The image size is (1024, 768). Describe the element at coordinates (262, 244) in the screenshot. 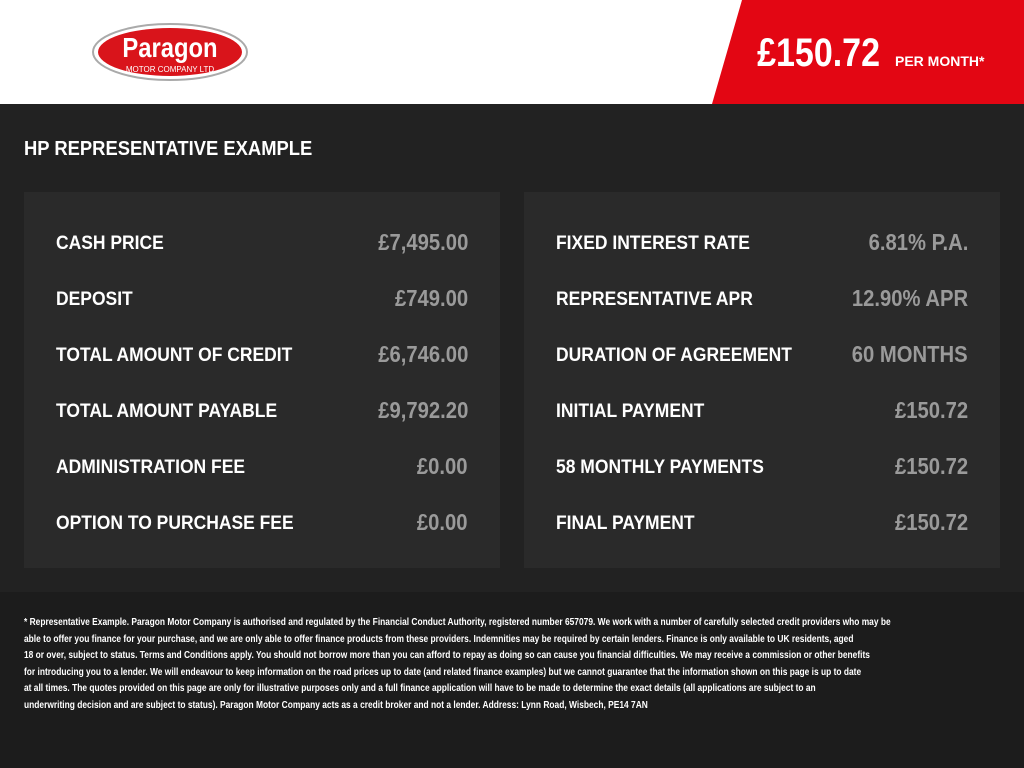

I see `finance-row: CASH PRICE £7,495.00` at that location.